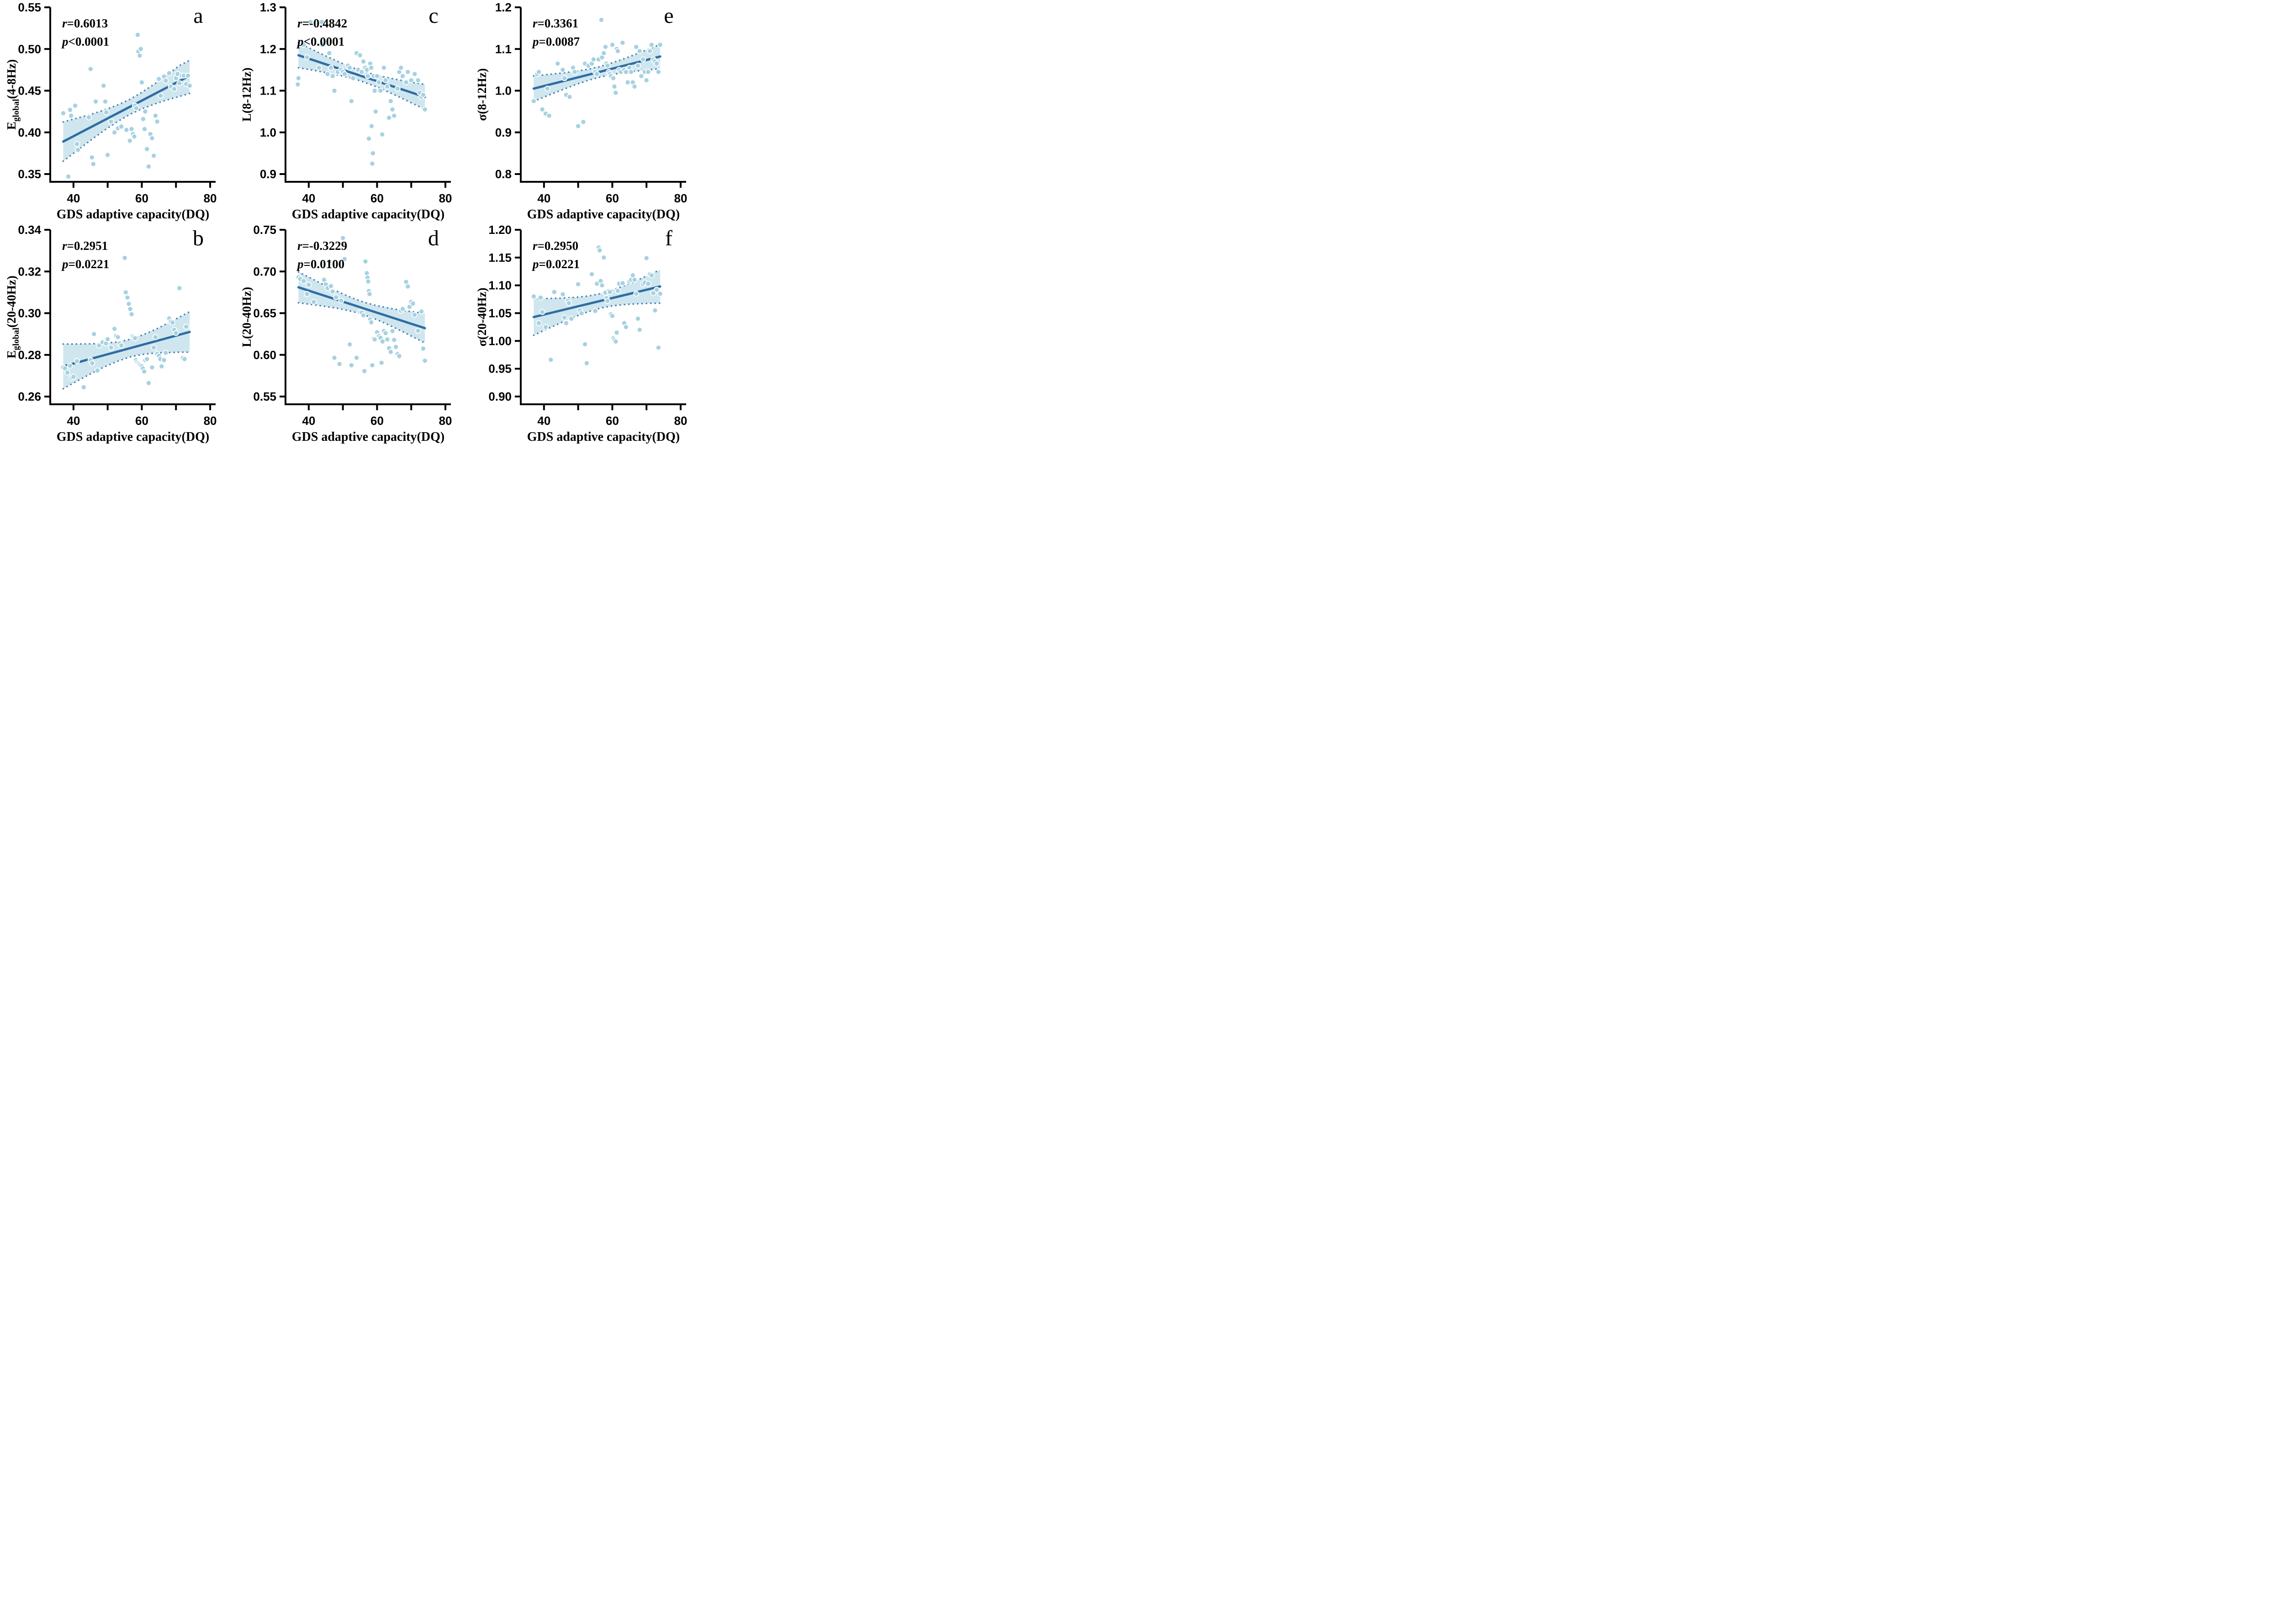  I want to click on y-tick-label: 0.8, so click(503, 174).